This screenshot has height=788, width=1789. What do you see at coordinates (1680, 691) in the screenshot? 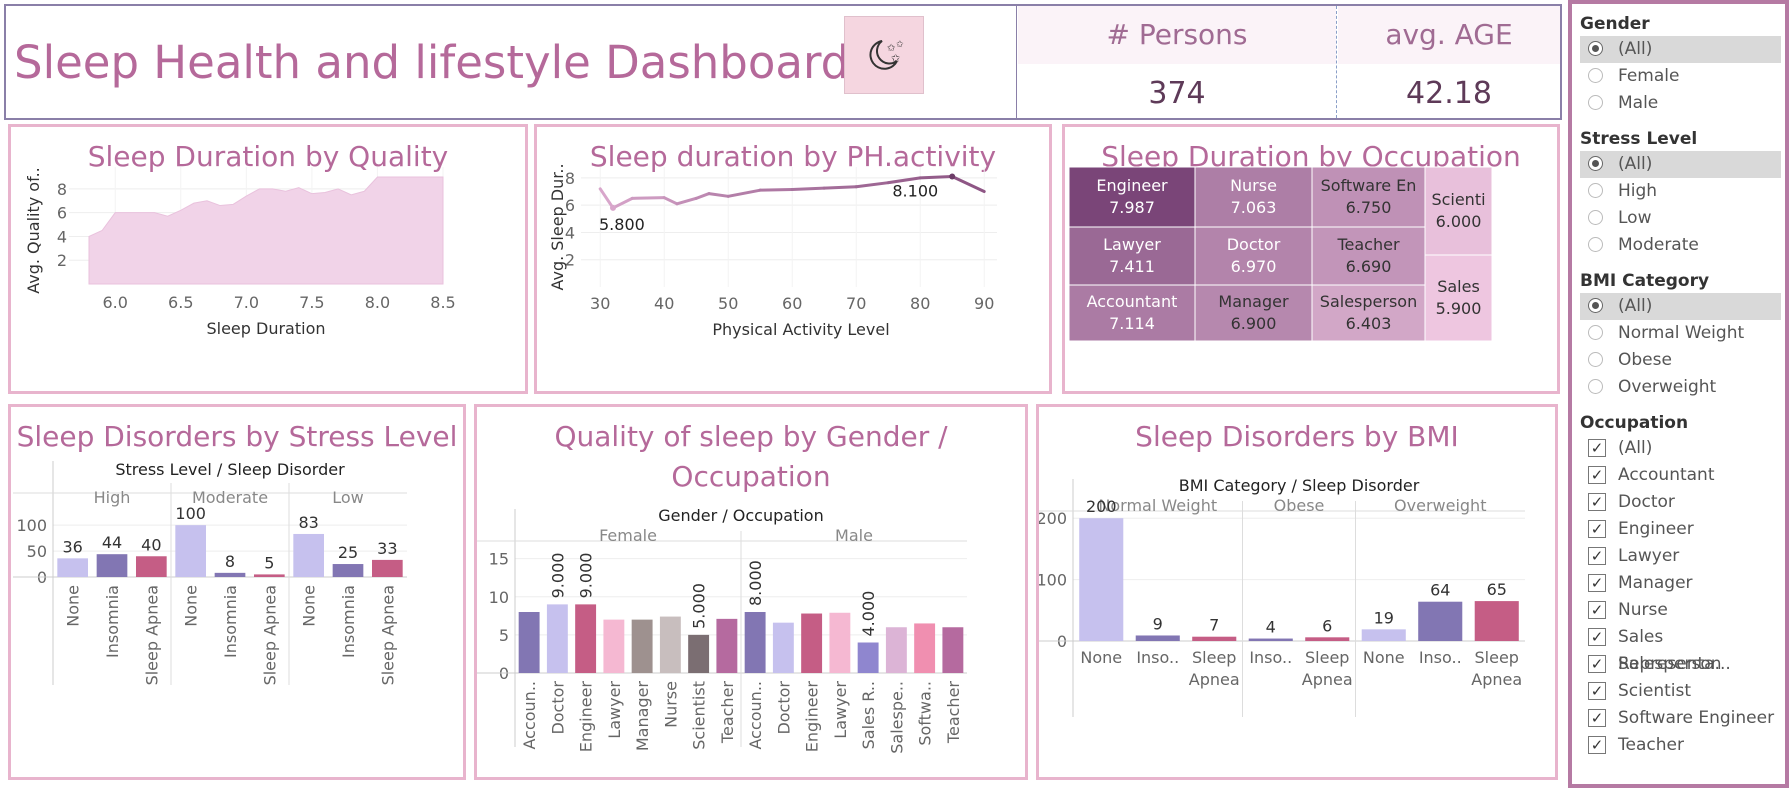
I see `filter-option: ✓ Scientist` at bounding box center [1680, 691].